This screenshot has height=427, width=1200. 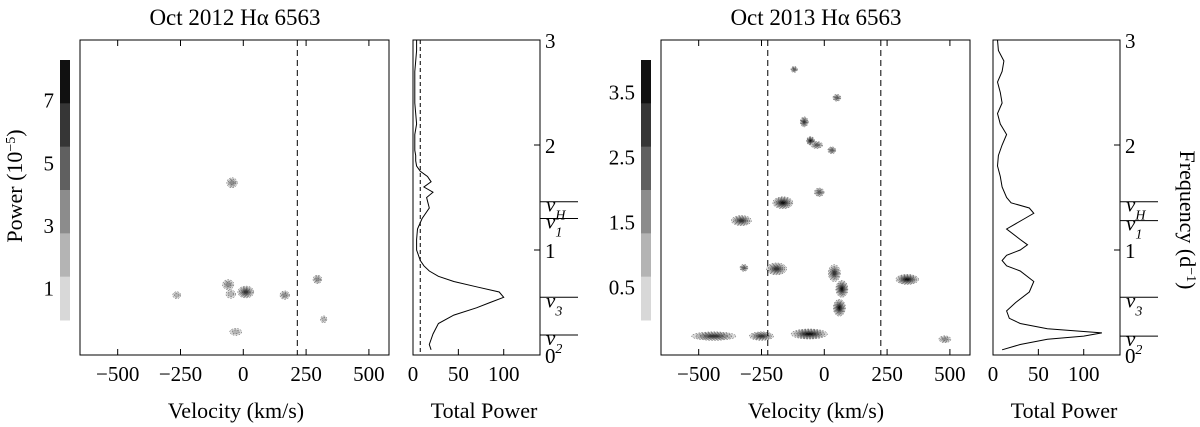 What do you see at coordinates (49, 163) in the screenshot?
I see `colorbar-label-2: 5` at bounding box center [49, 163].